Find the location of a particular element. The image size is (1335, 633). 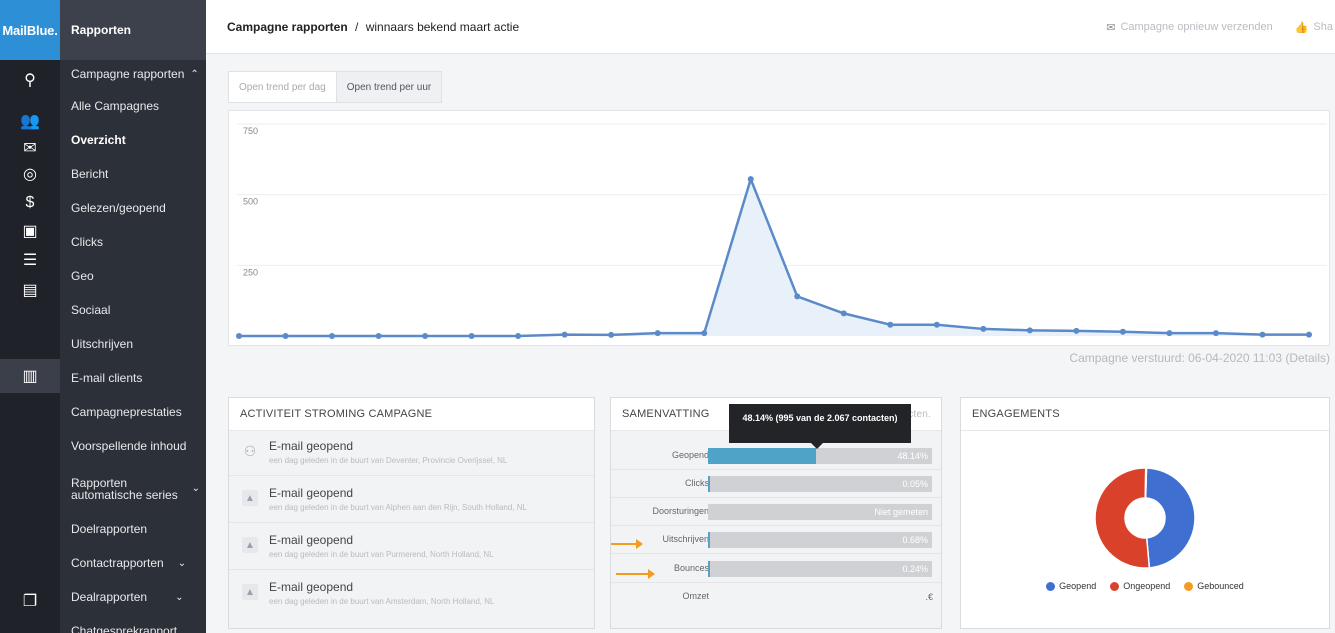

nav-campagne-rapporten: Campagne rapporten ⌃ is located at coordinates (133, 74).